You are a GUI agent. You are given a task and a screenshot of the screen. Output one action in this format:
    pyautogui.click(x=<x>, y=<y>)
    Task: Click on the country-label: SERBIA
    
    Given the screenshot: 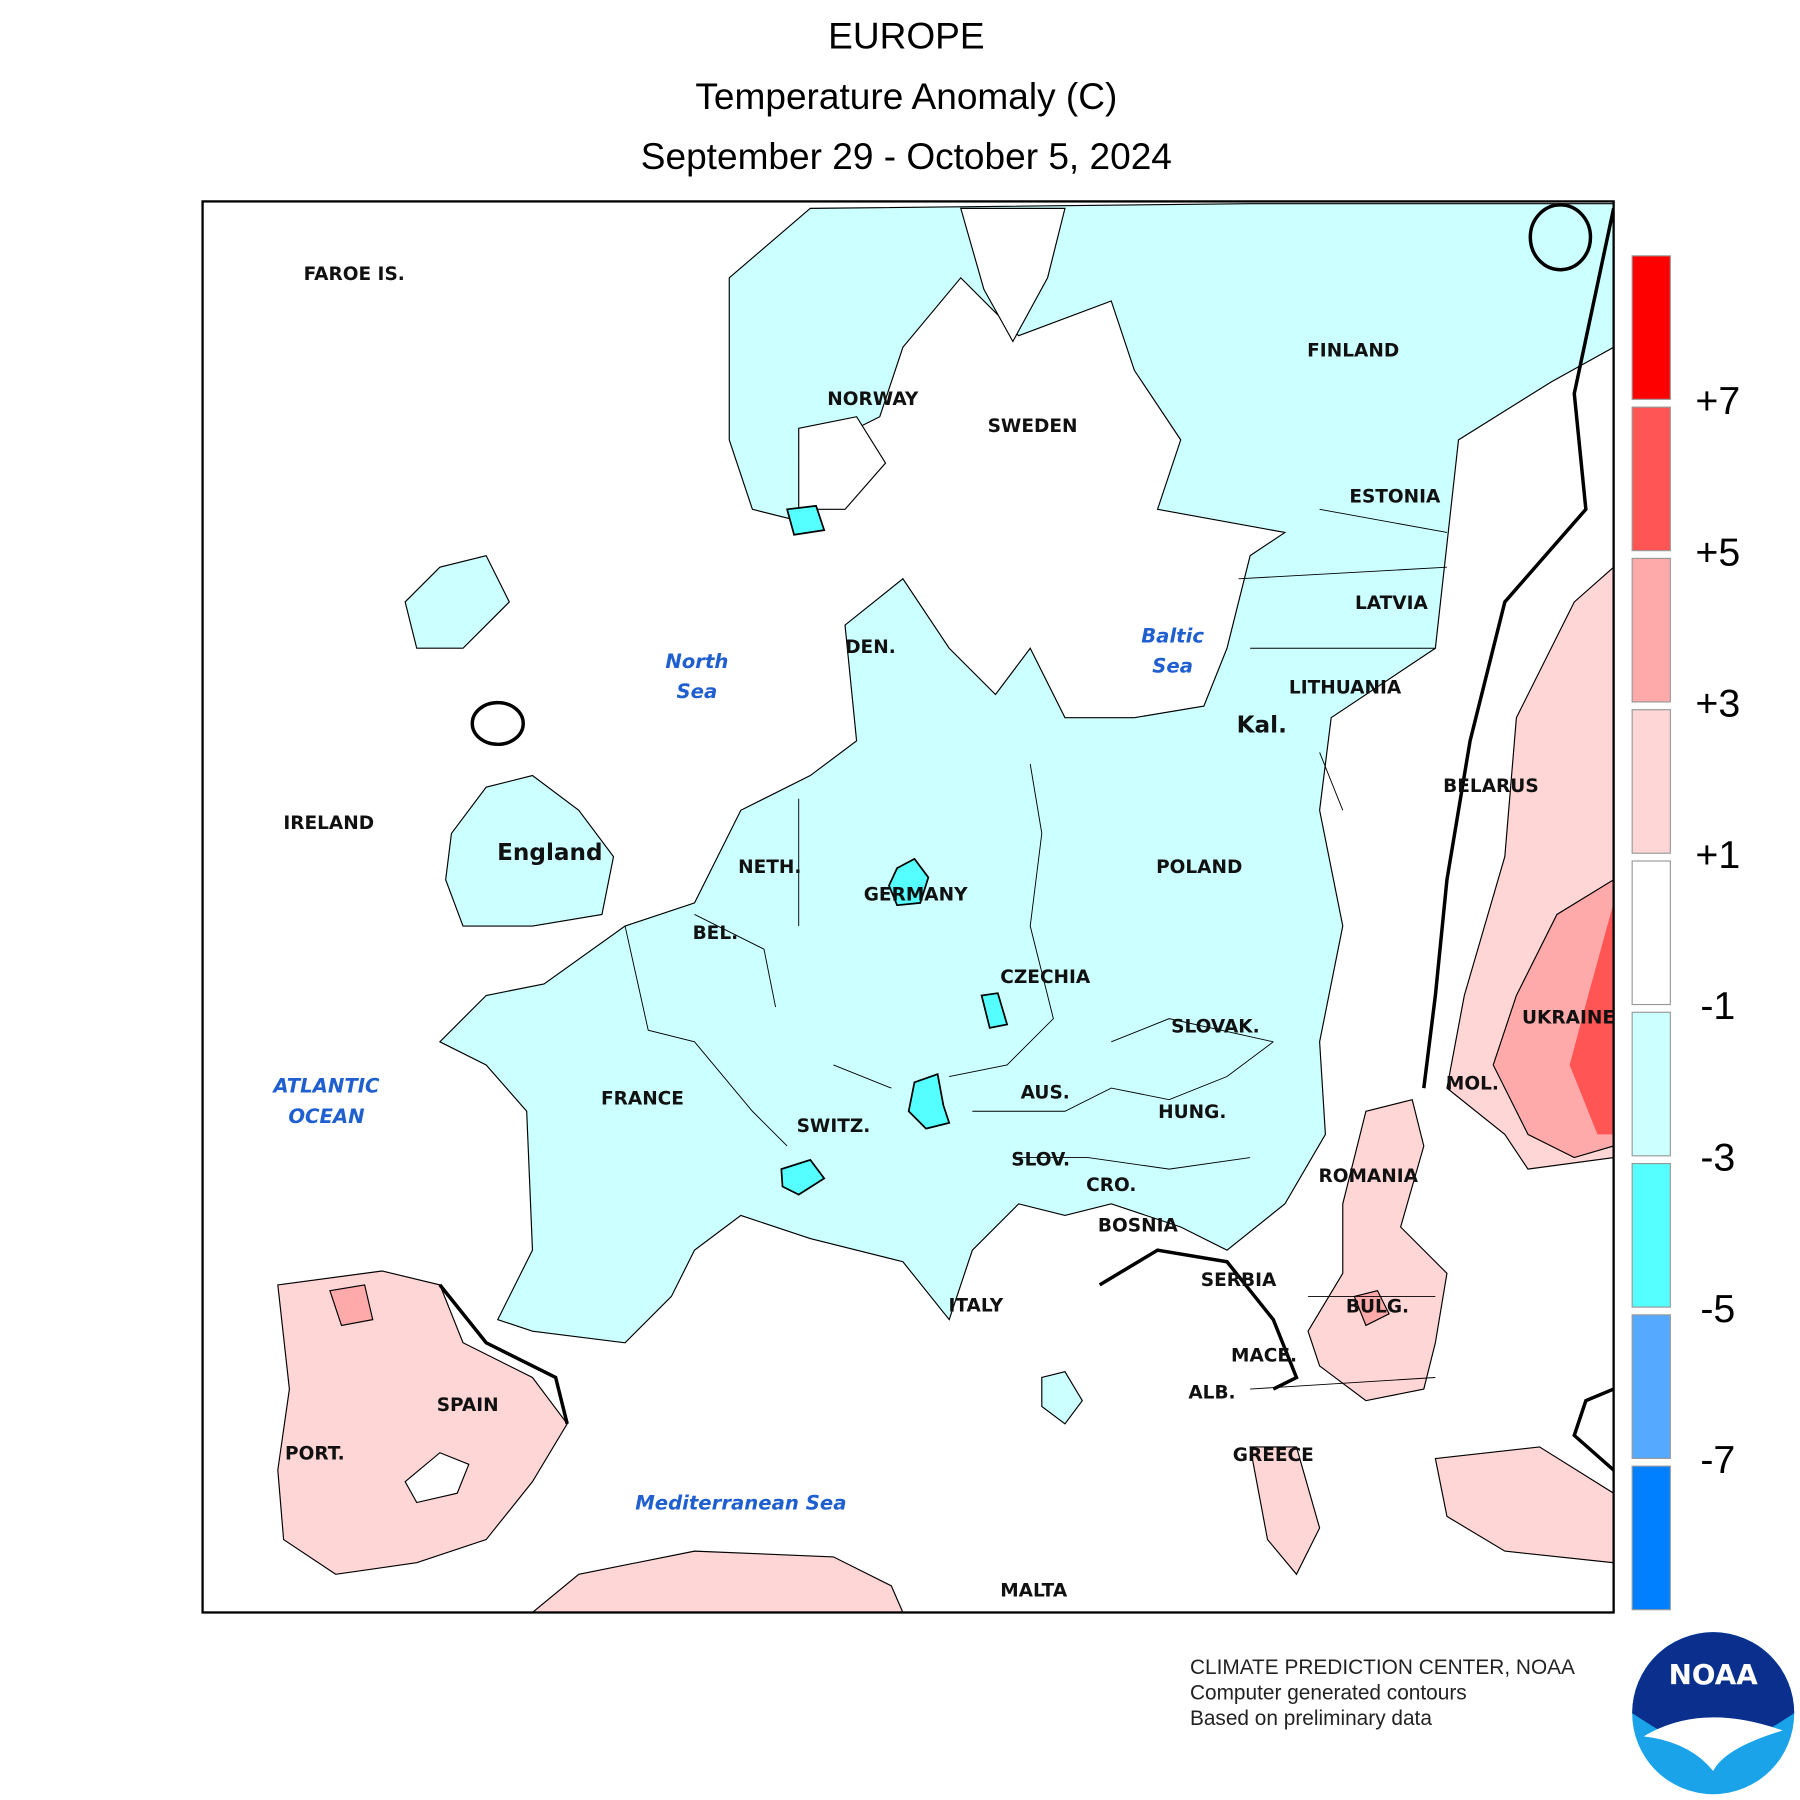 What is the action you would take?
    pyautogui.click(x=1239, y=1280)
    